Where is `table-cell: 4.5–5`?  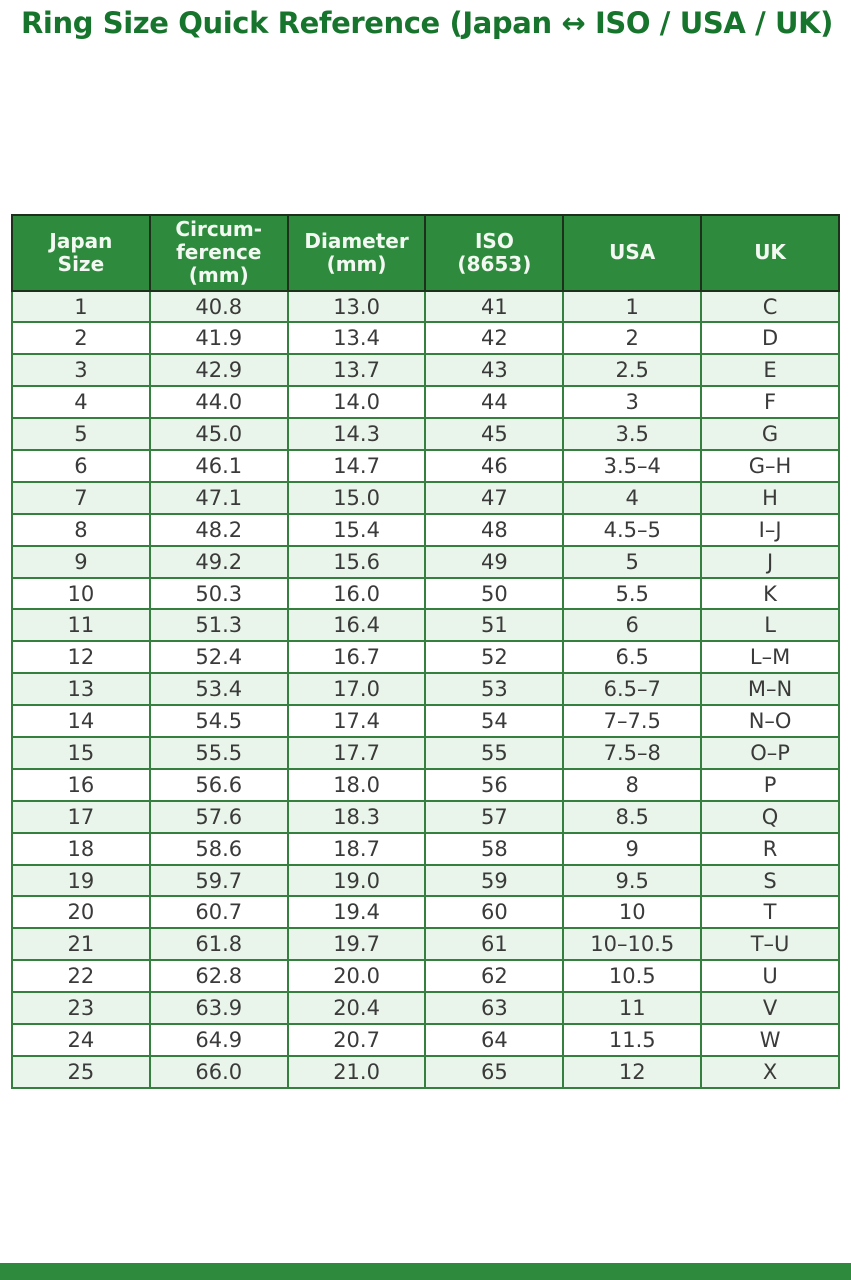 table-cell: 4.5–5 is located at coordinates (632, 529).